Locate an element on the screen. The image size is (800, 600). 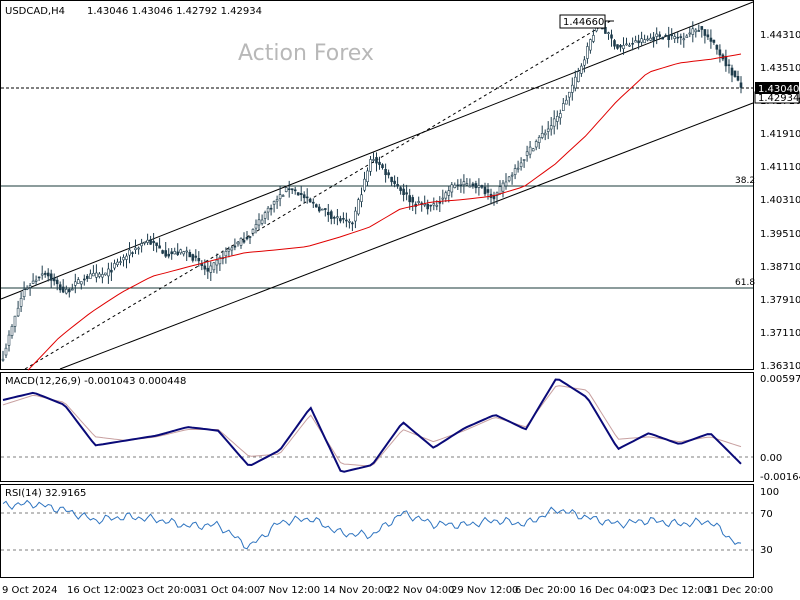
price-tick-label: 1.37110 is located at coordinates (780, 333).